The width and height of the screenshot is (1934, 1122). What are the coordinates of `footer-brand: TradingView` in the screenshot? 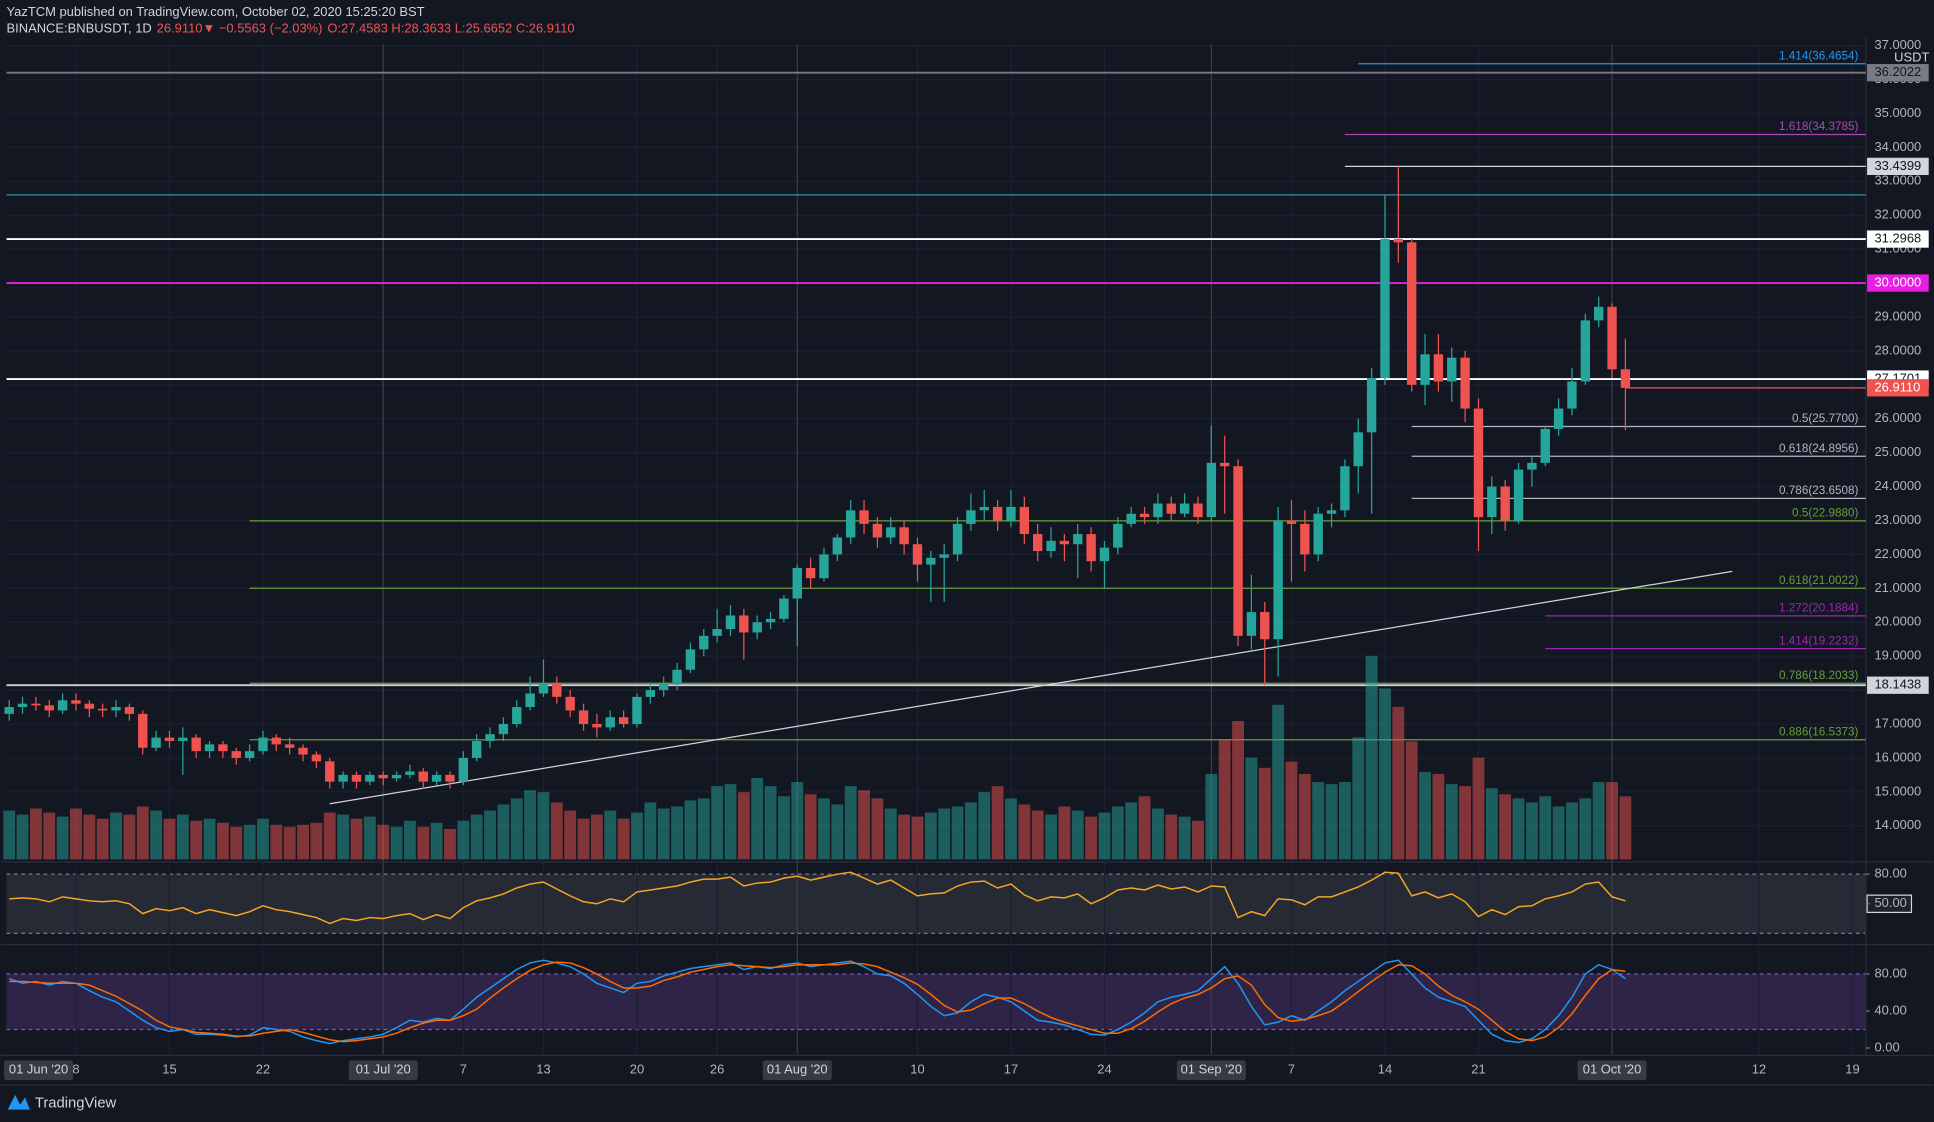 It's located at (76, 1103).